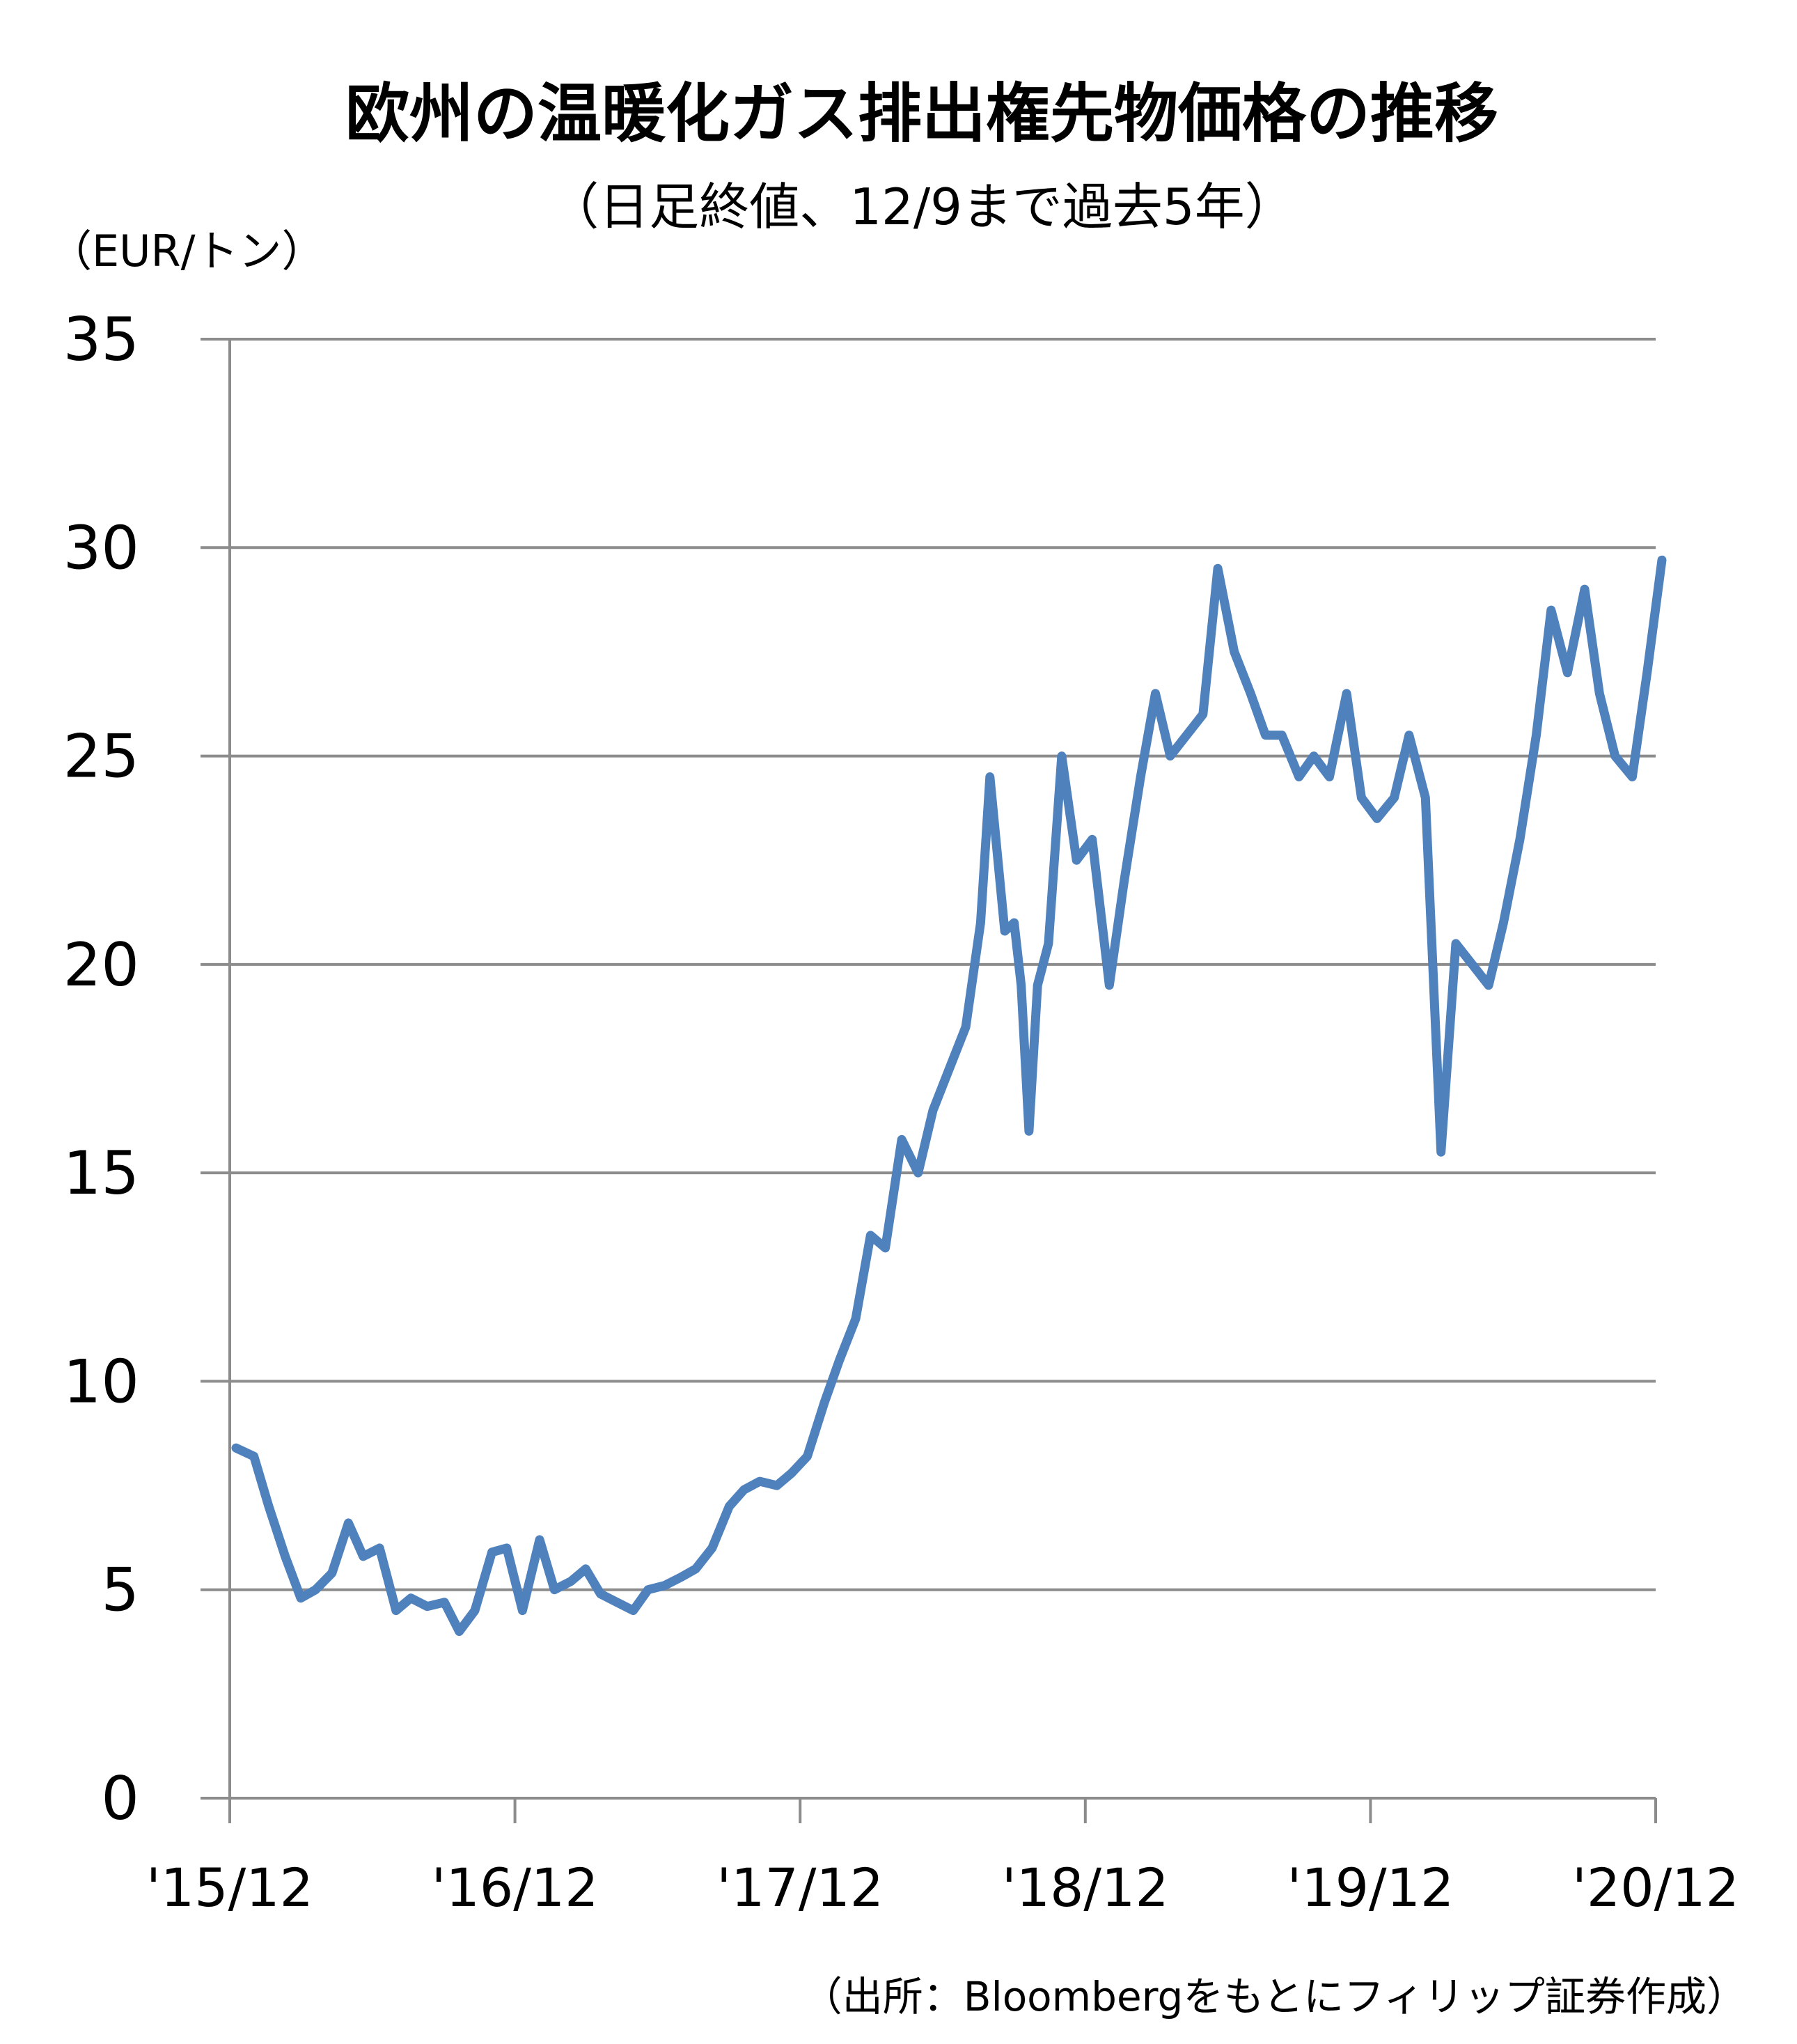  I want to click on y-tick-label: 30, so click(101, 548).